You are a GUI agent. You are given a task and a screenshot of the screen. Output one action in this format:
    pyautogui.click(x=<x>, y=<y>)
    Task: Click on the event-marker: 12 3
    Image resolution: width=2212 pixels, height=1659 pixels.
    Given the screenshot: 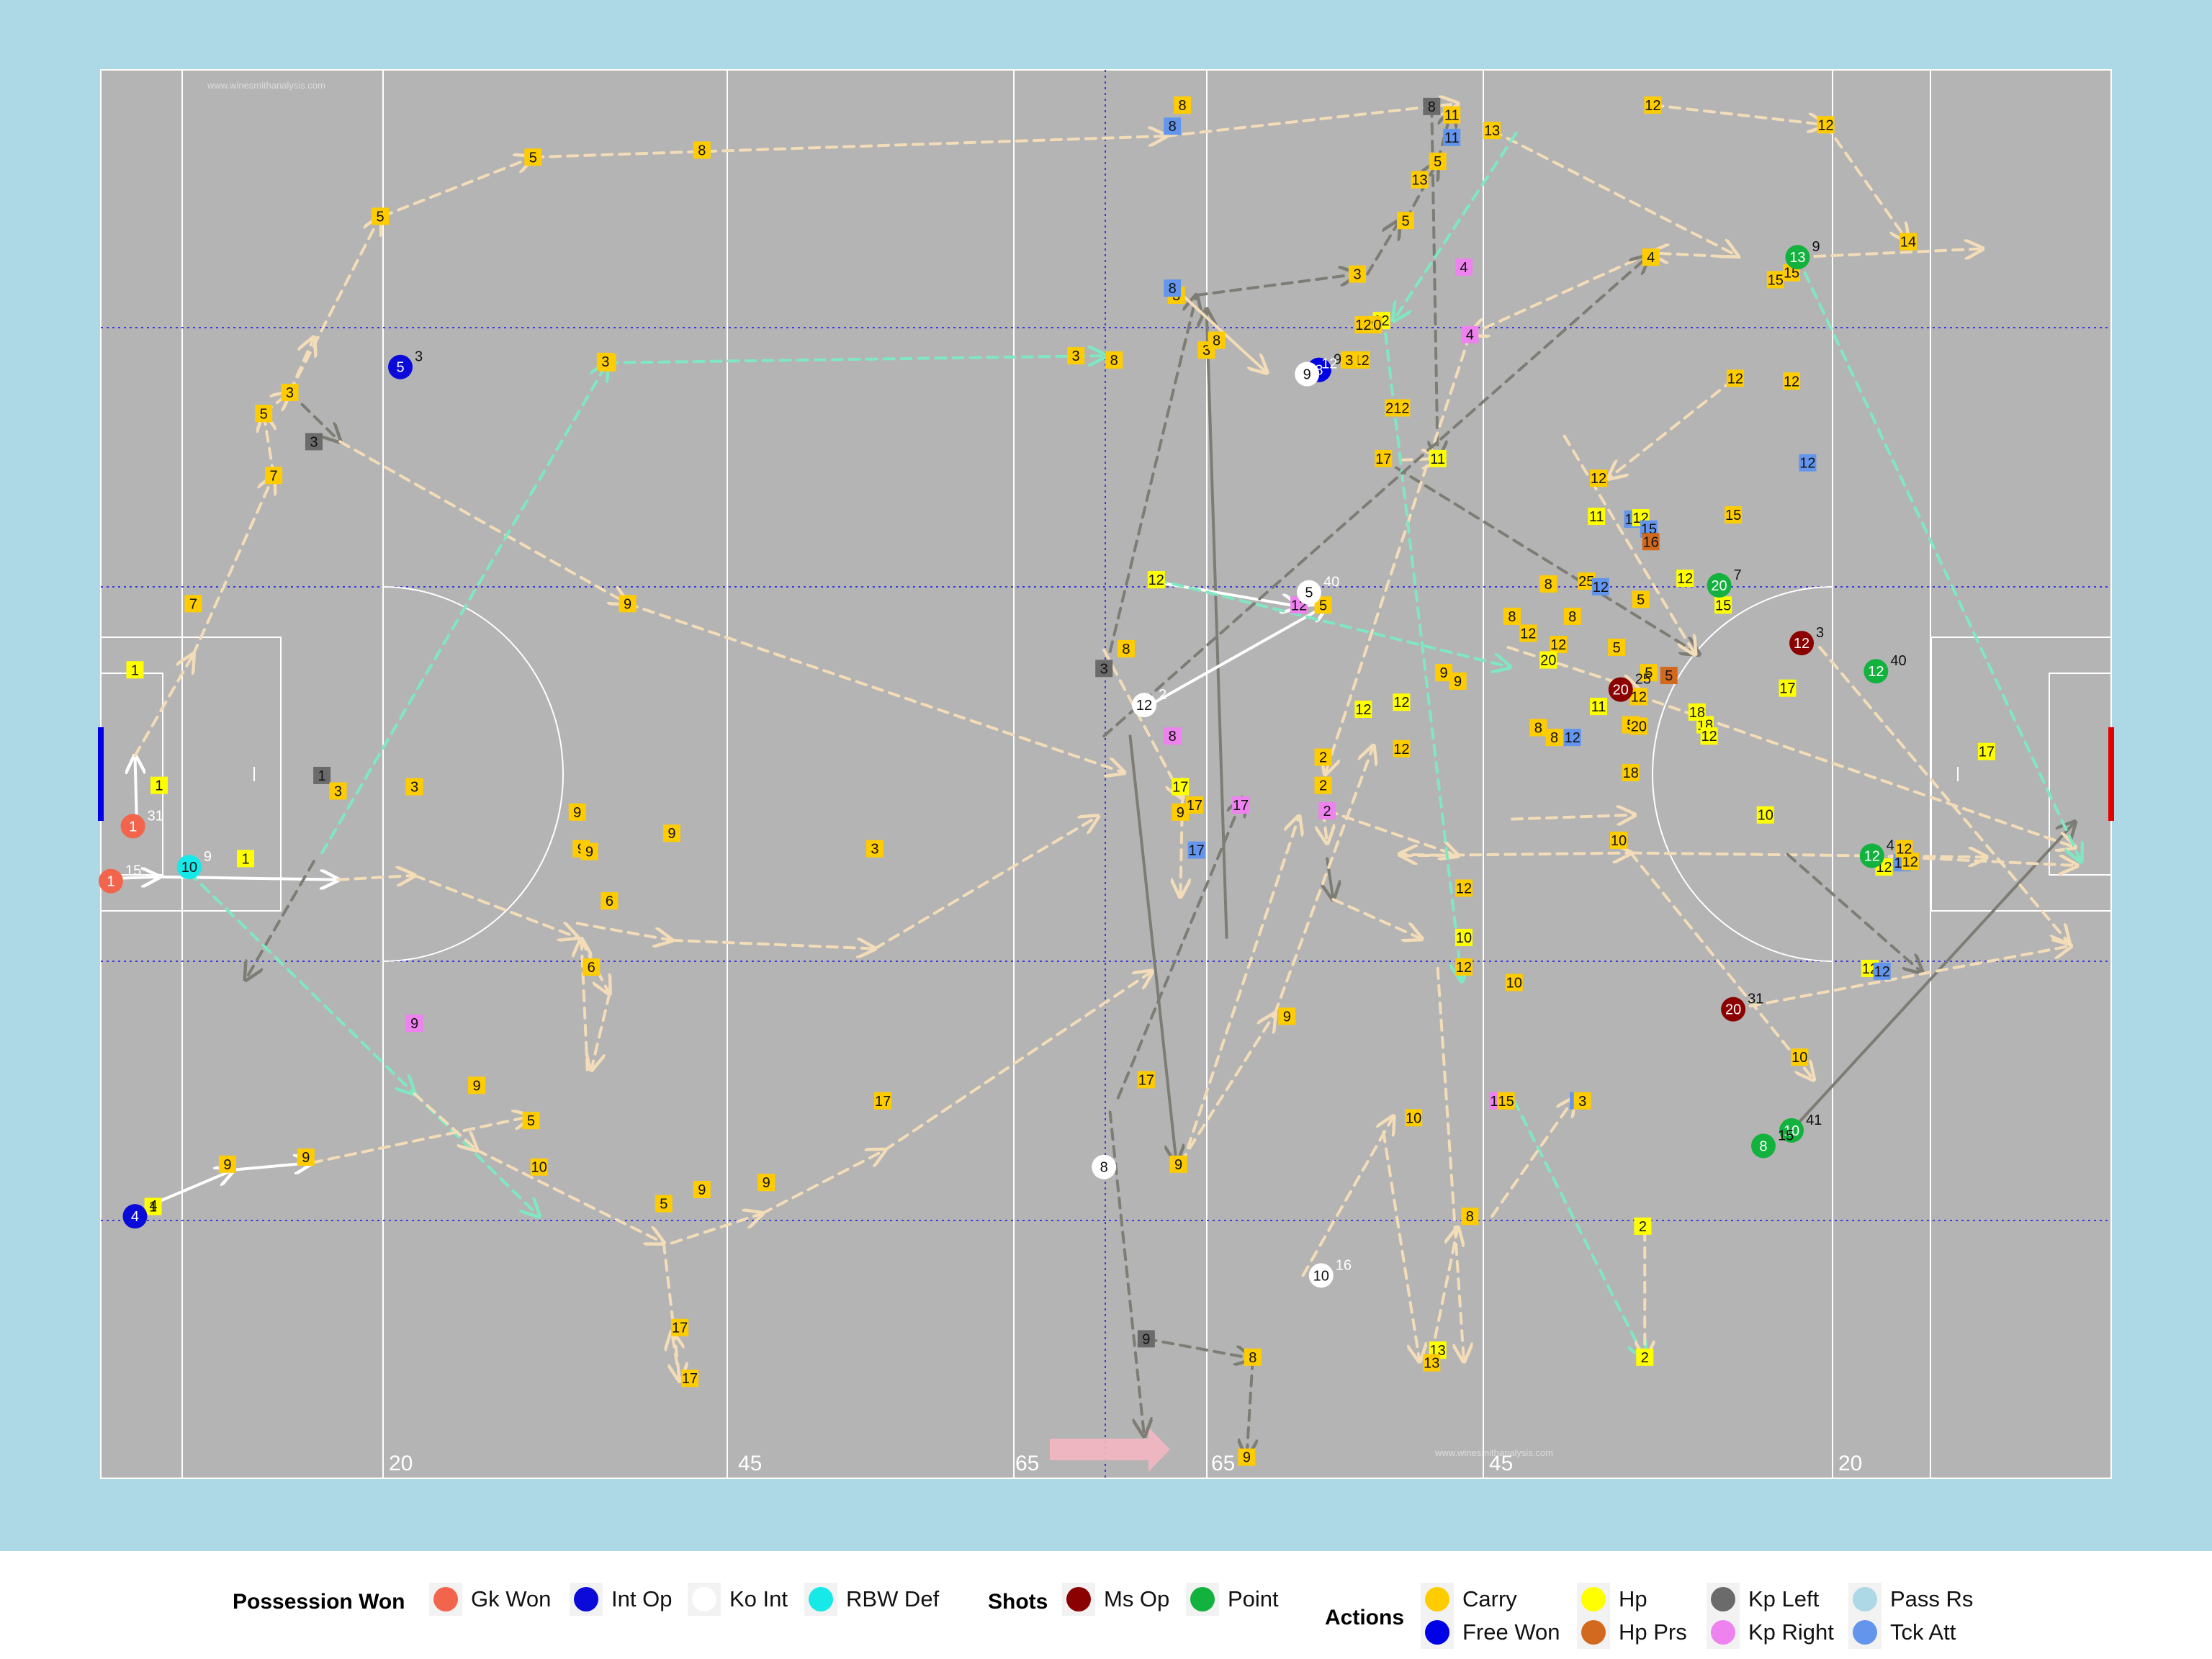 What is the action you would take?
    pyautogui.click(x=1806, y=640)
    